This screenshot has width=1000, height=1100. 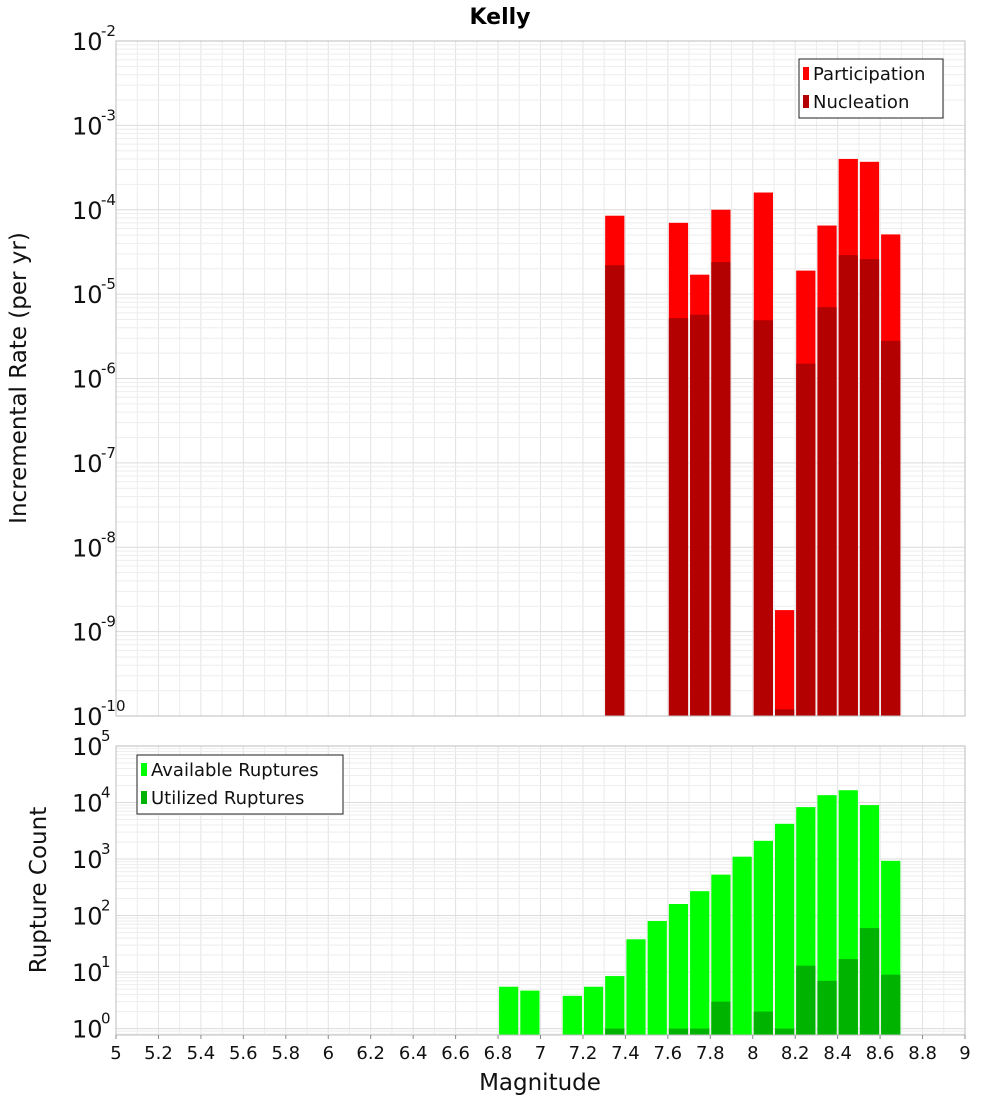 I want to click on y-tick-exponent: -10, so click(x=113, y=706).